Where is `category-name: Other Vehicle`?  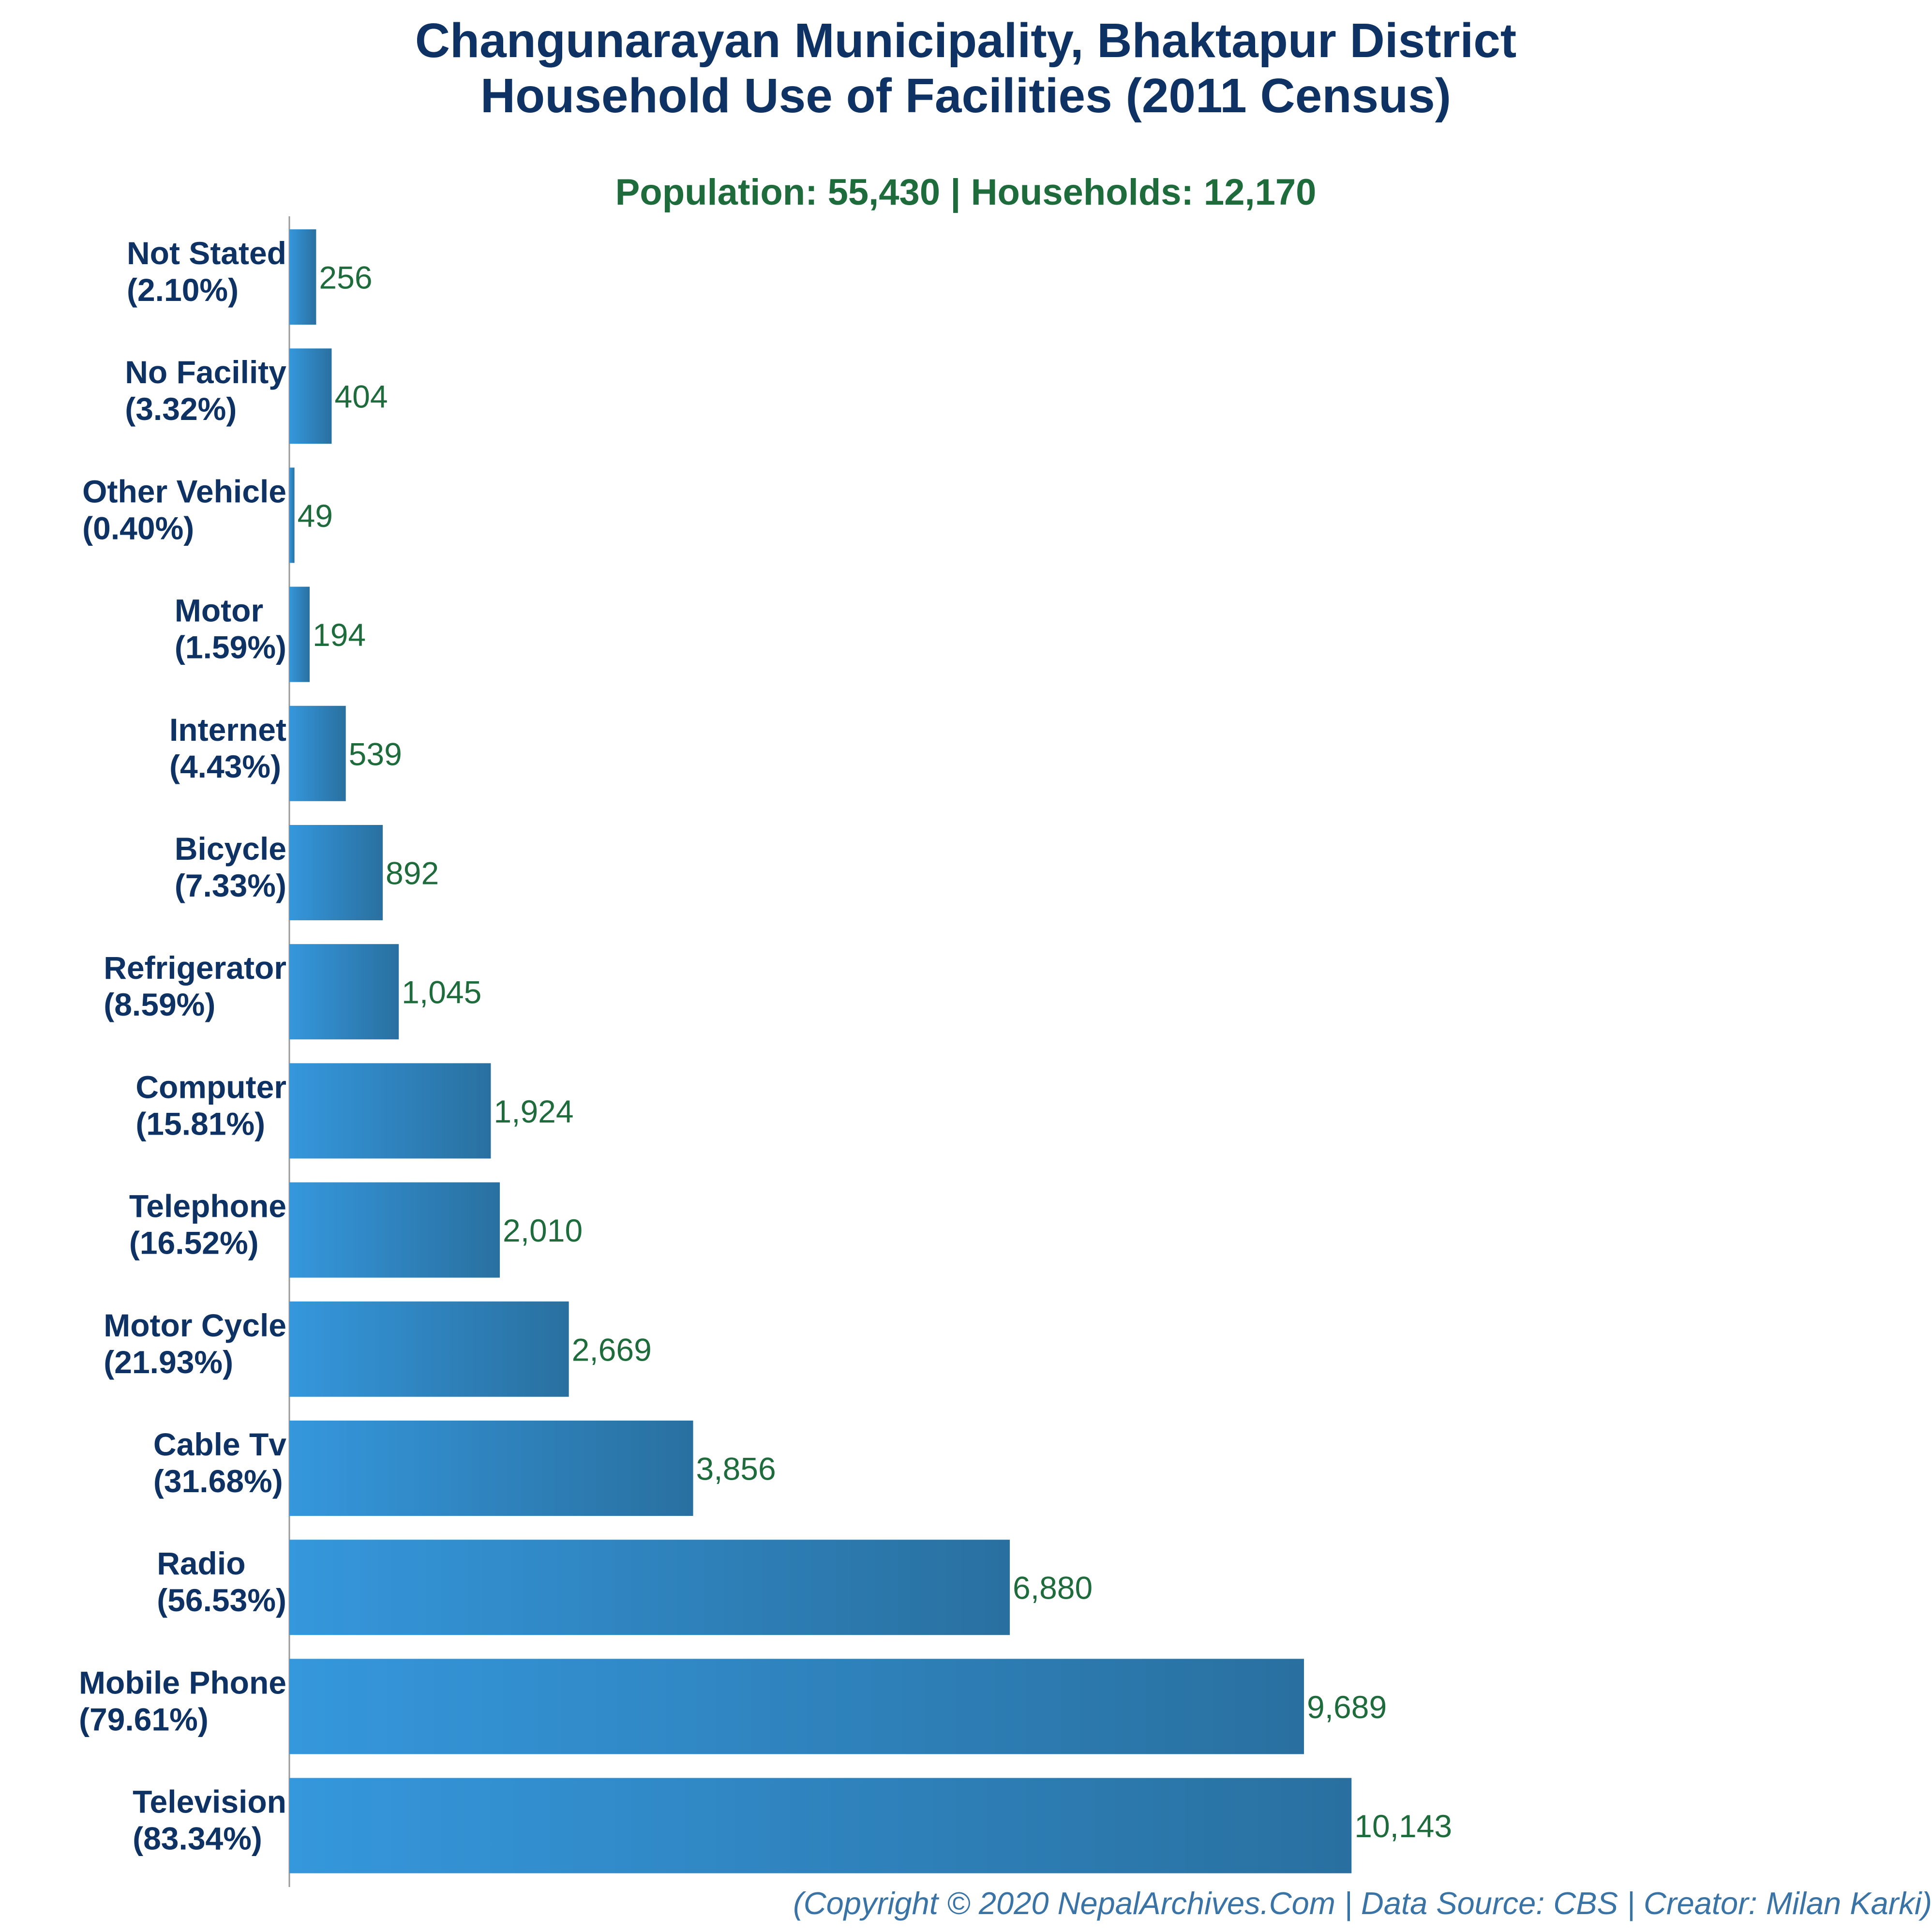
category-name: Other Vehicle is located at coordinates (184, 491).